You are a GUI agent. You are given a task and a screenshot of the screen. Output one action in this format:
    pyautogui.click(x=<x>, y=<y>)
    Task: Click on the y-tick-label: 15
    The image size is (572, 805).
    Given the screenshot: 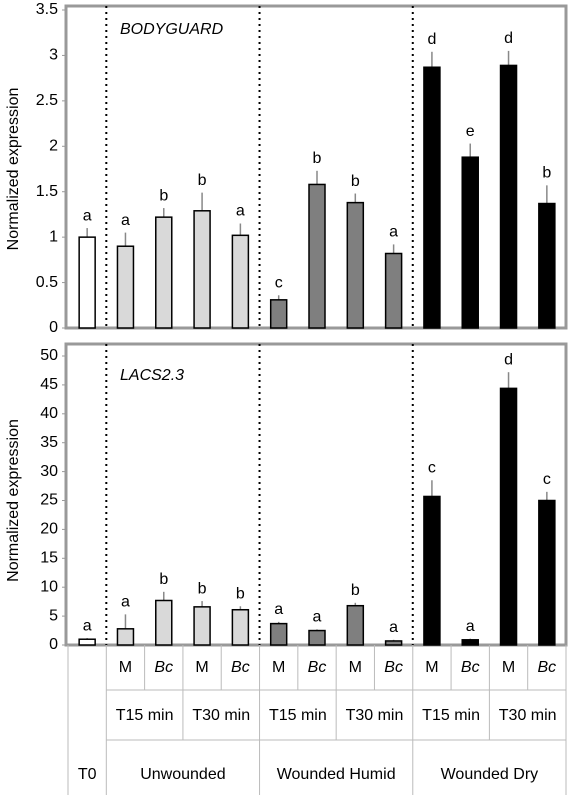 What is the action you would take?
    pyautogui.click(x=49, y=558)
    